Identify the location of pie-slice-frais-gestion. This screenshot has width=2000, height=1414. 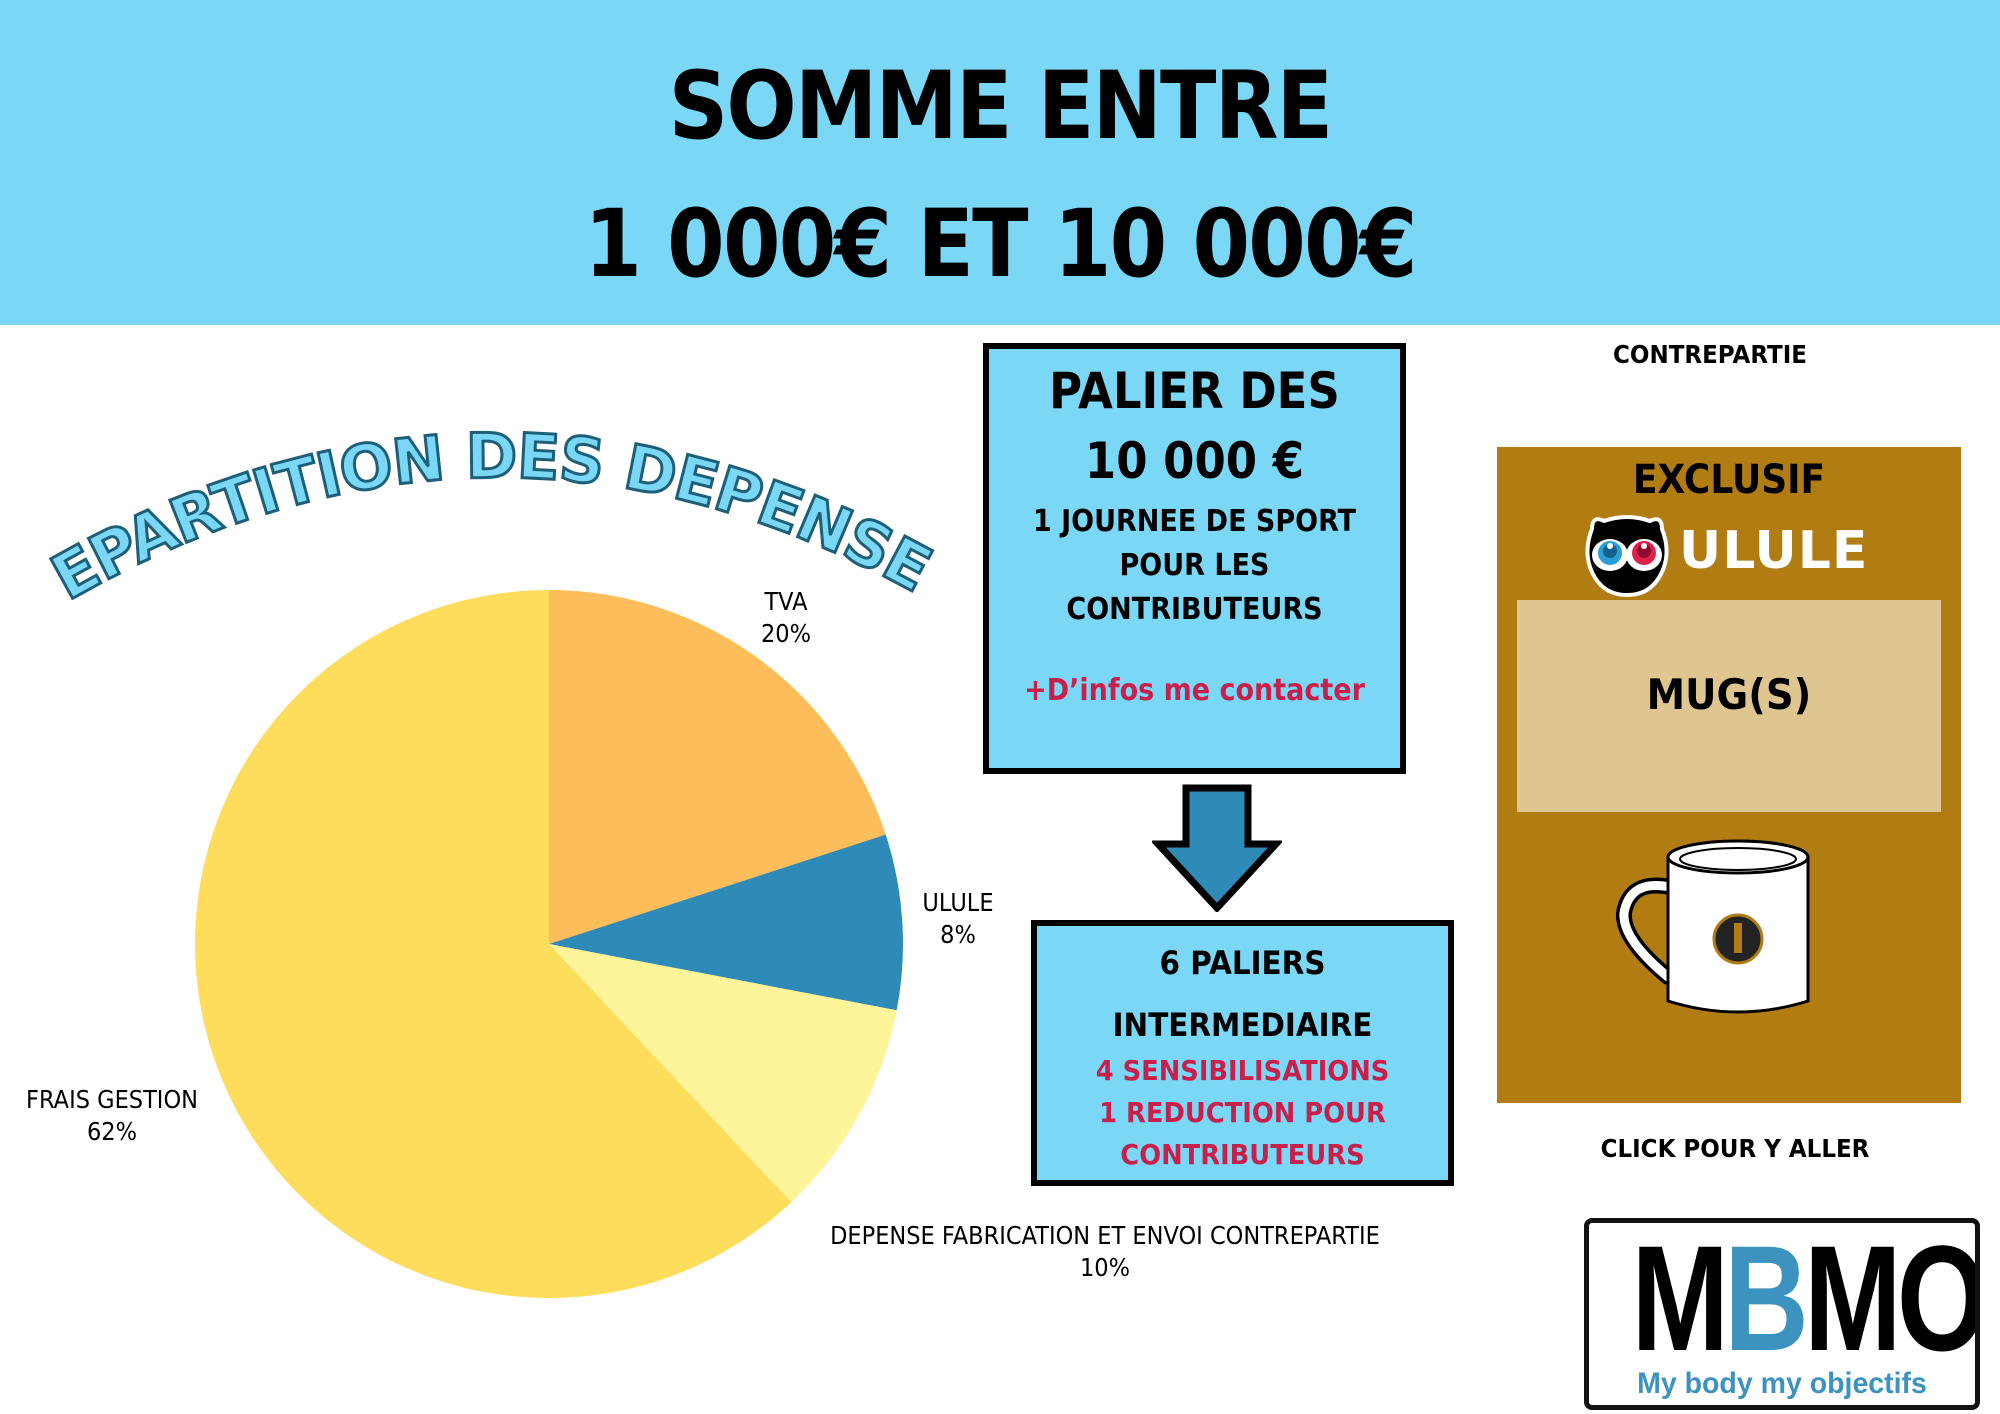
(493, 944).